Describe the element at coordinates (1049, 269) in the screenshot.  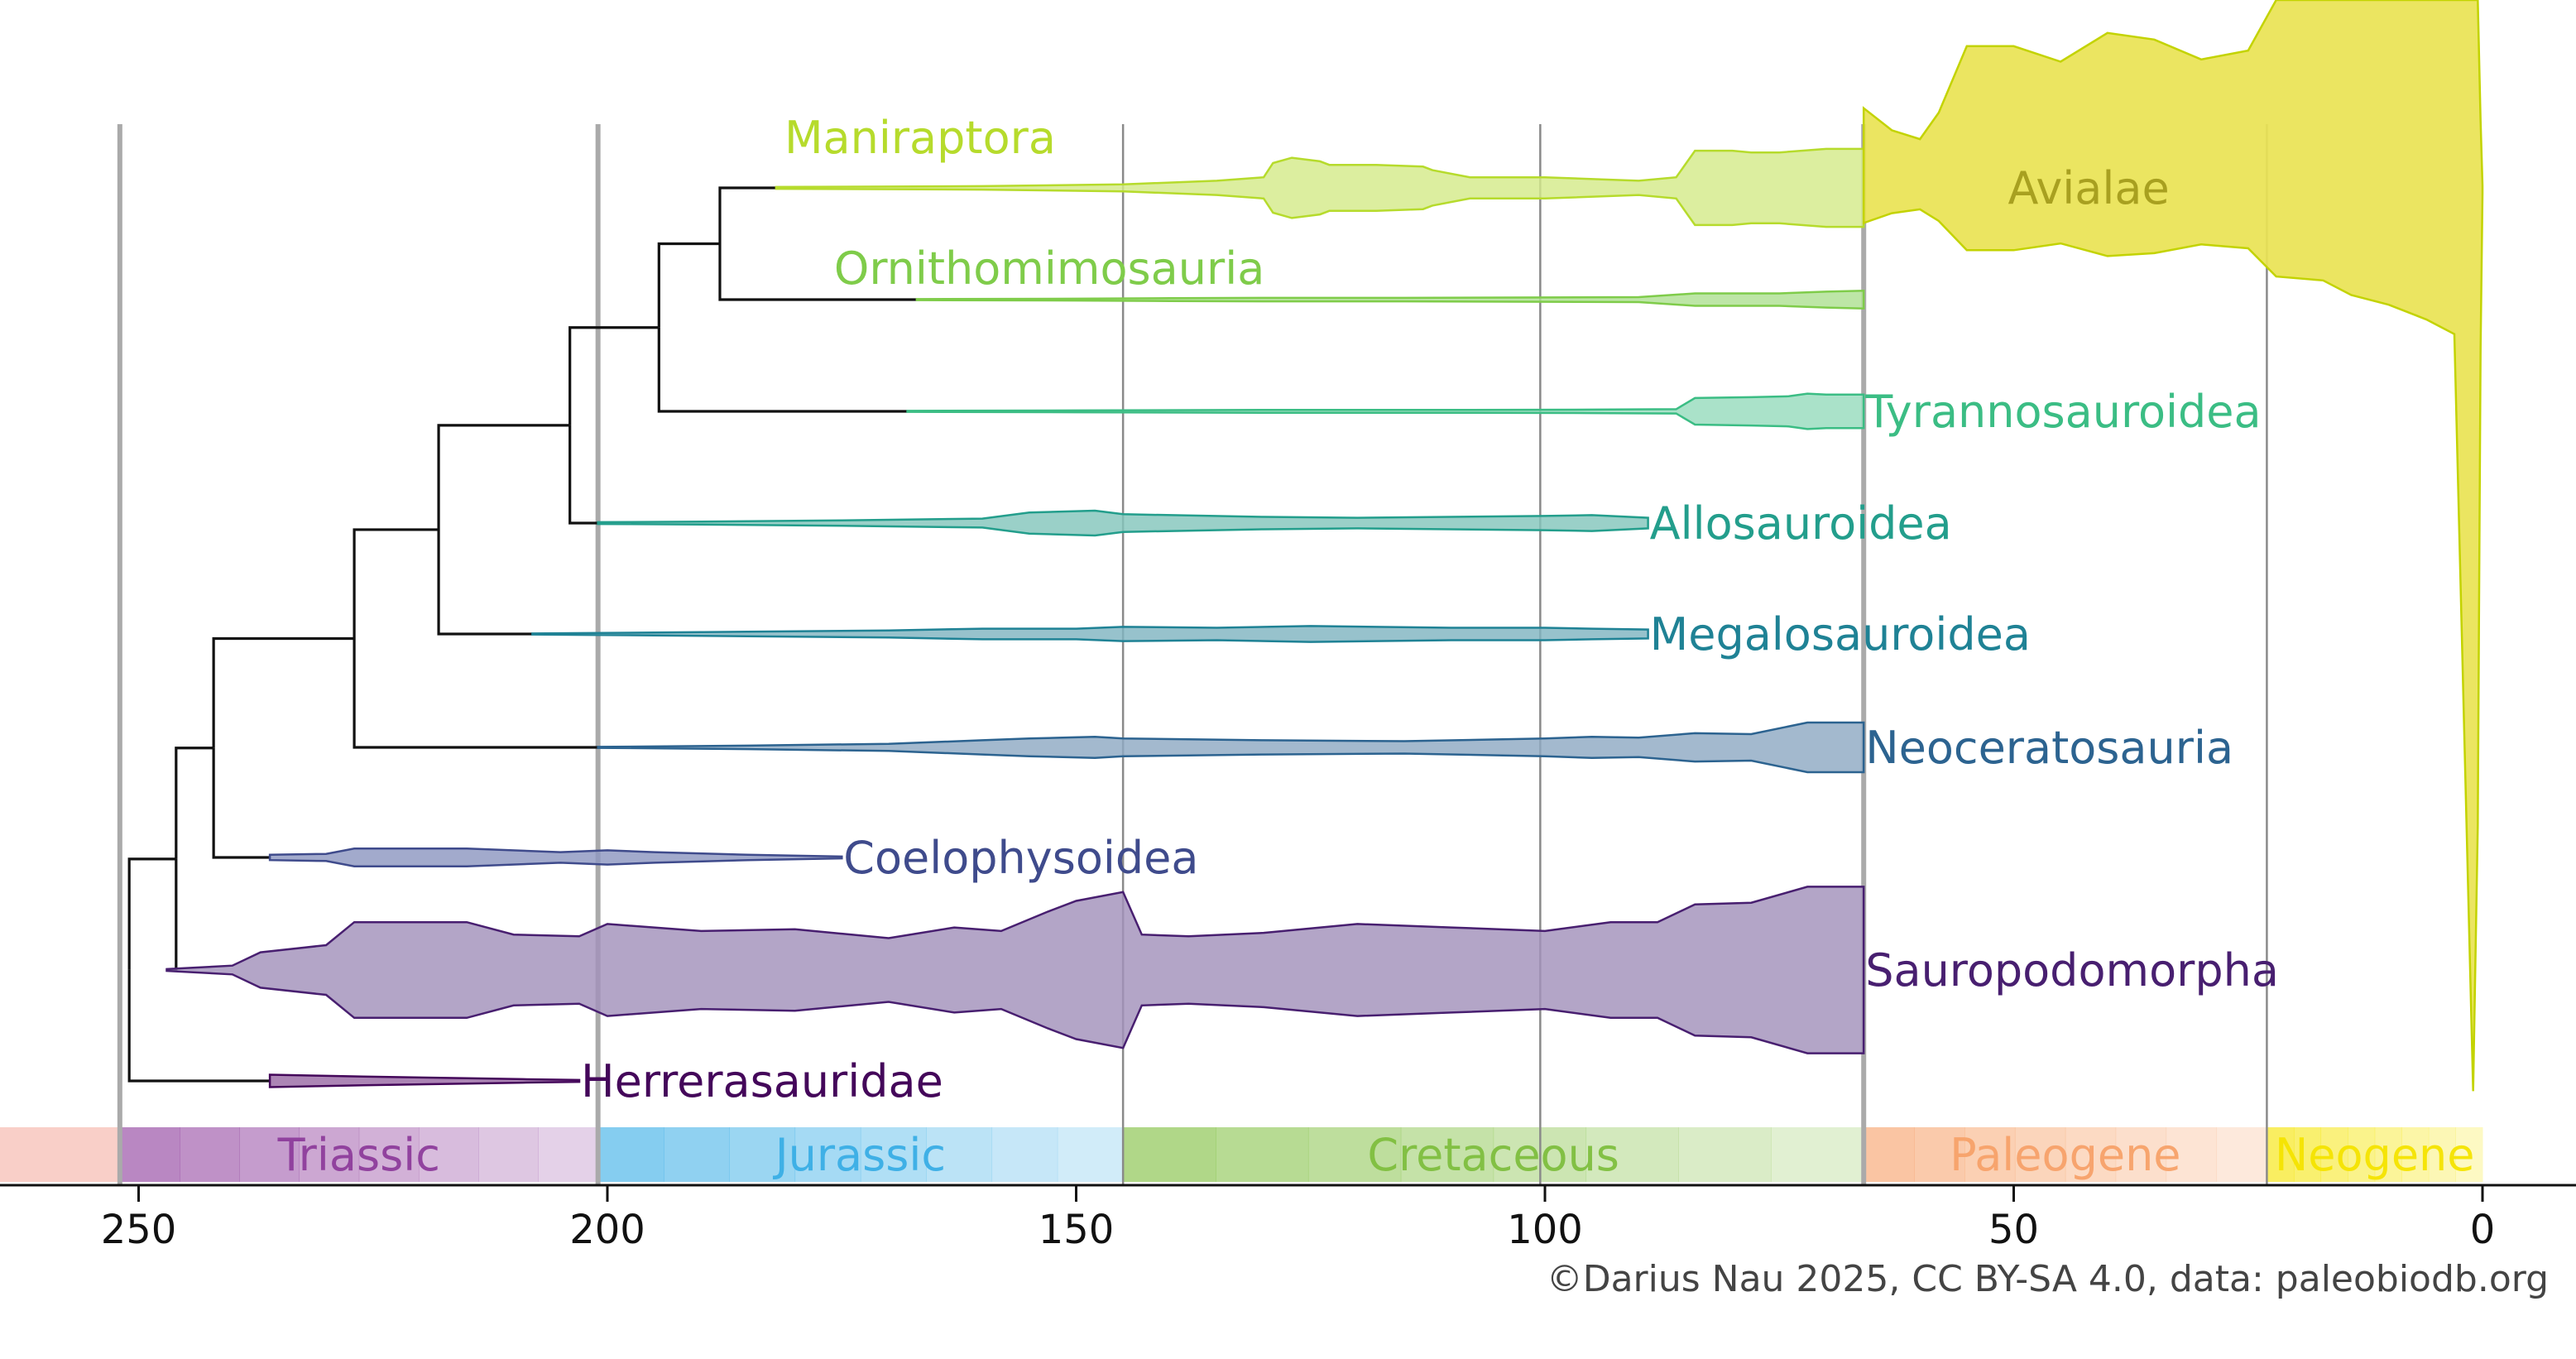
I see `clade-label-ornithomimosauria: Ornithomimosauria` at that location.